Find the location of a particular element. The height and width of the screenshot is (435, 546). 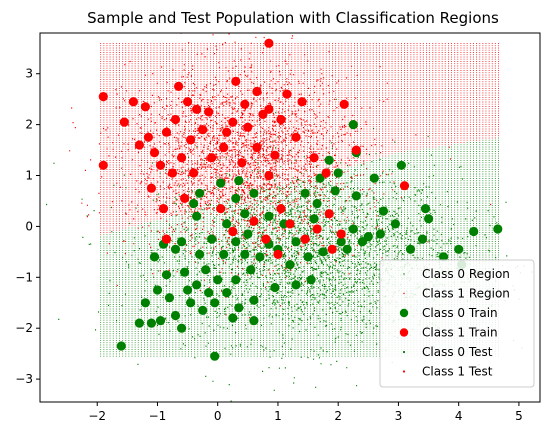

y-tick-label: −3 is located at coordinates (24, 379).